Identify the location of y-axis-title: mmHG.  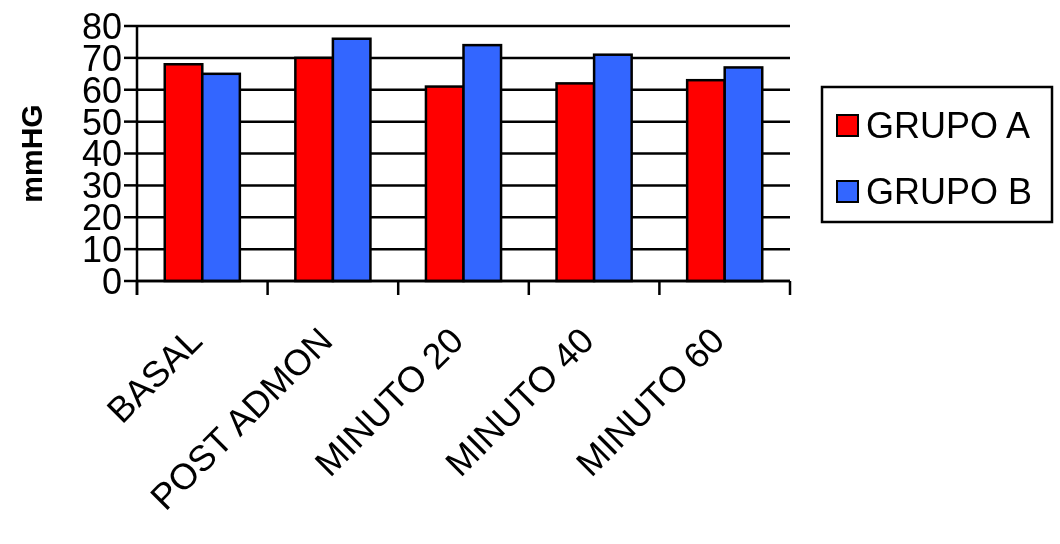
(31, 153).